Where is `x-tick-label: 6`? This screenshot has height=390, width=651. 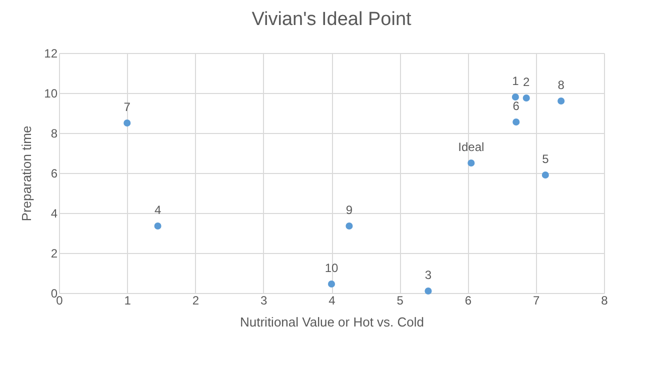 x-tick-label: 6 is located at coordinates (468, 301).